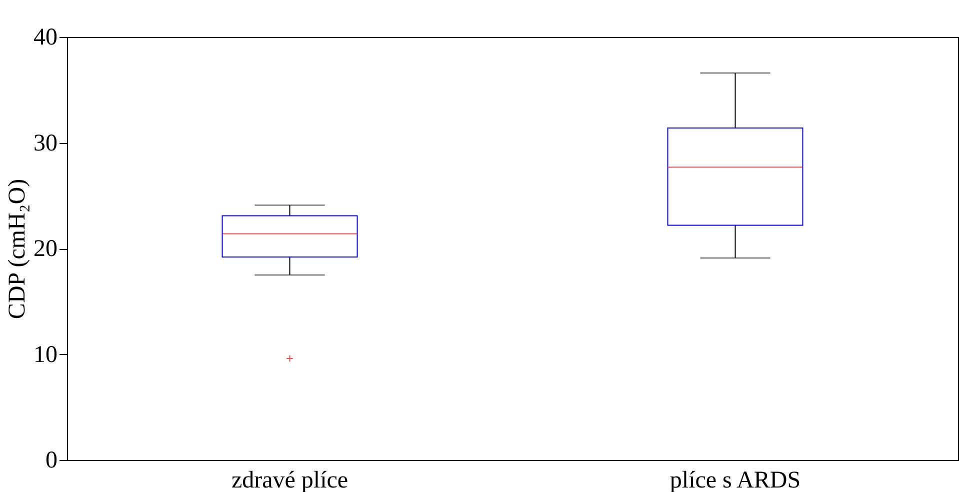  Describe the element at coordinates (46, 37) in the screenshot. I see `y-tick-label: 40` at that location.